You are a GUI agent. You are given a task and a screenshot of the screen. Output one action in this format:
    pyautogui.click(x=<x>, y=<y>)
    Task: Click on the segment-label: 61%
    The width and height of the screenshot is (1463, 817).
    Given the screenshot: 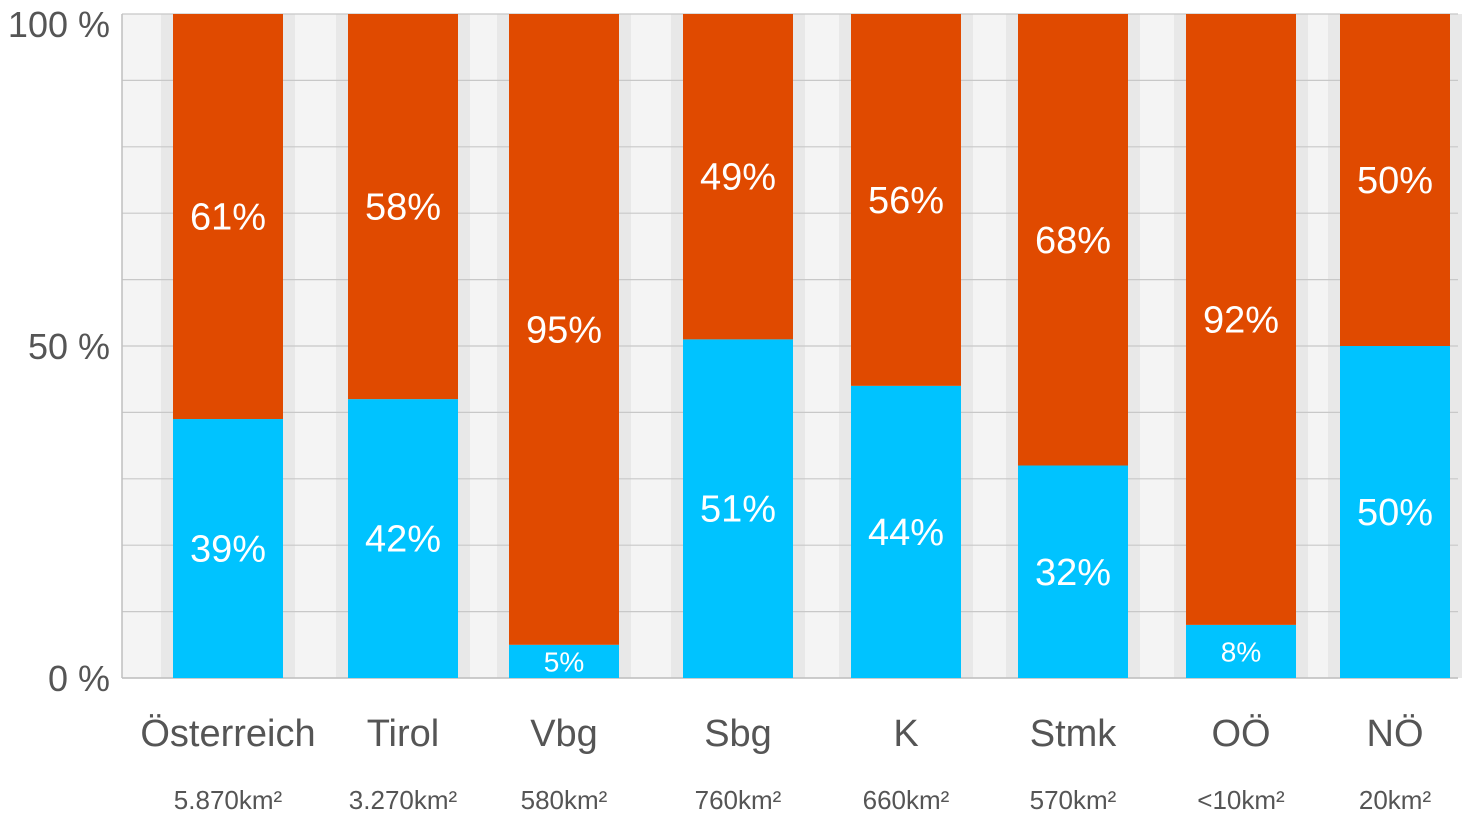 What is the action you would take?
    pyautogui.click(x=228, y=218)
    